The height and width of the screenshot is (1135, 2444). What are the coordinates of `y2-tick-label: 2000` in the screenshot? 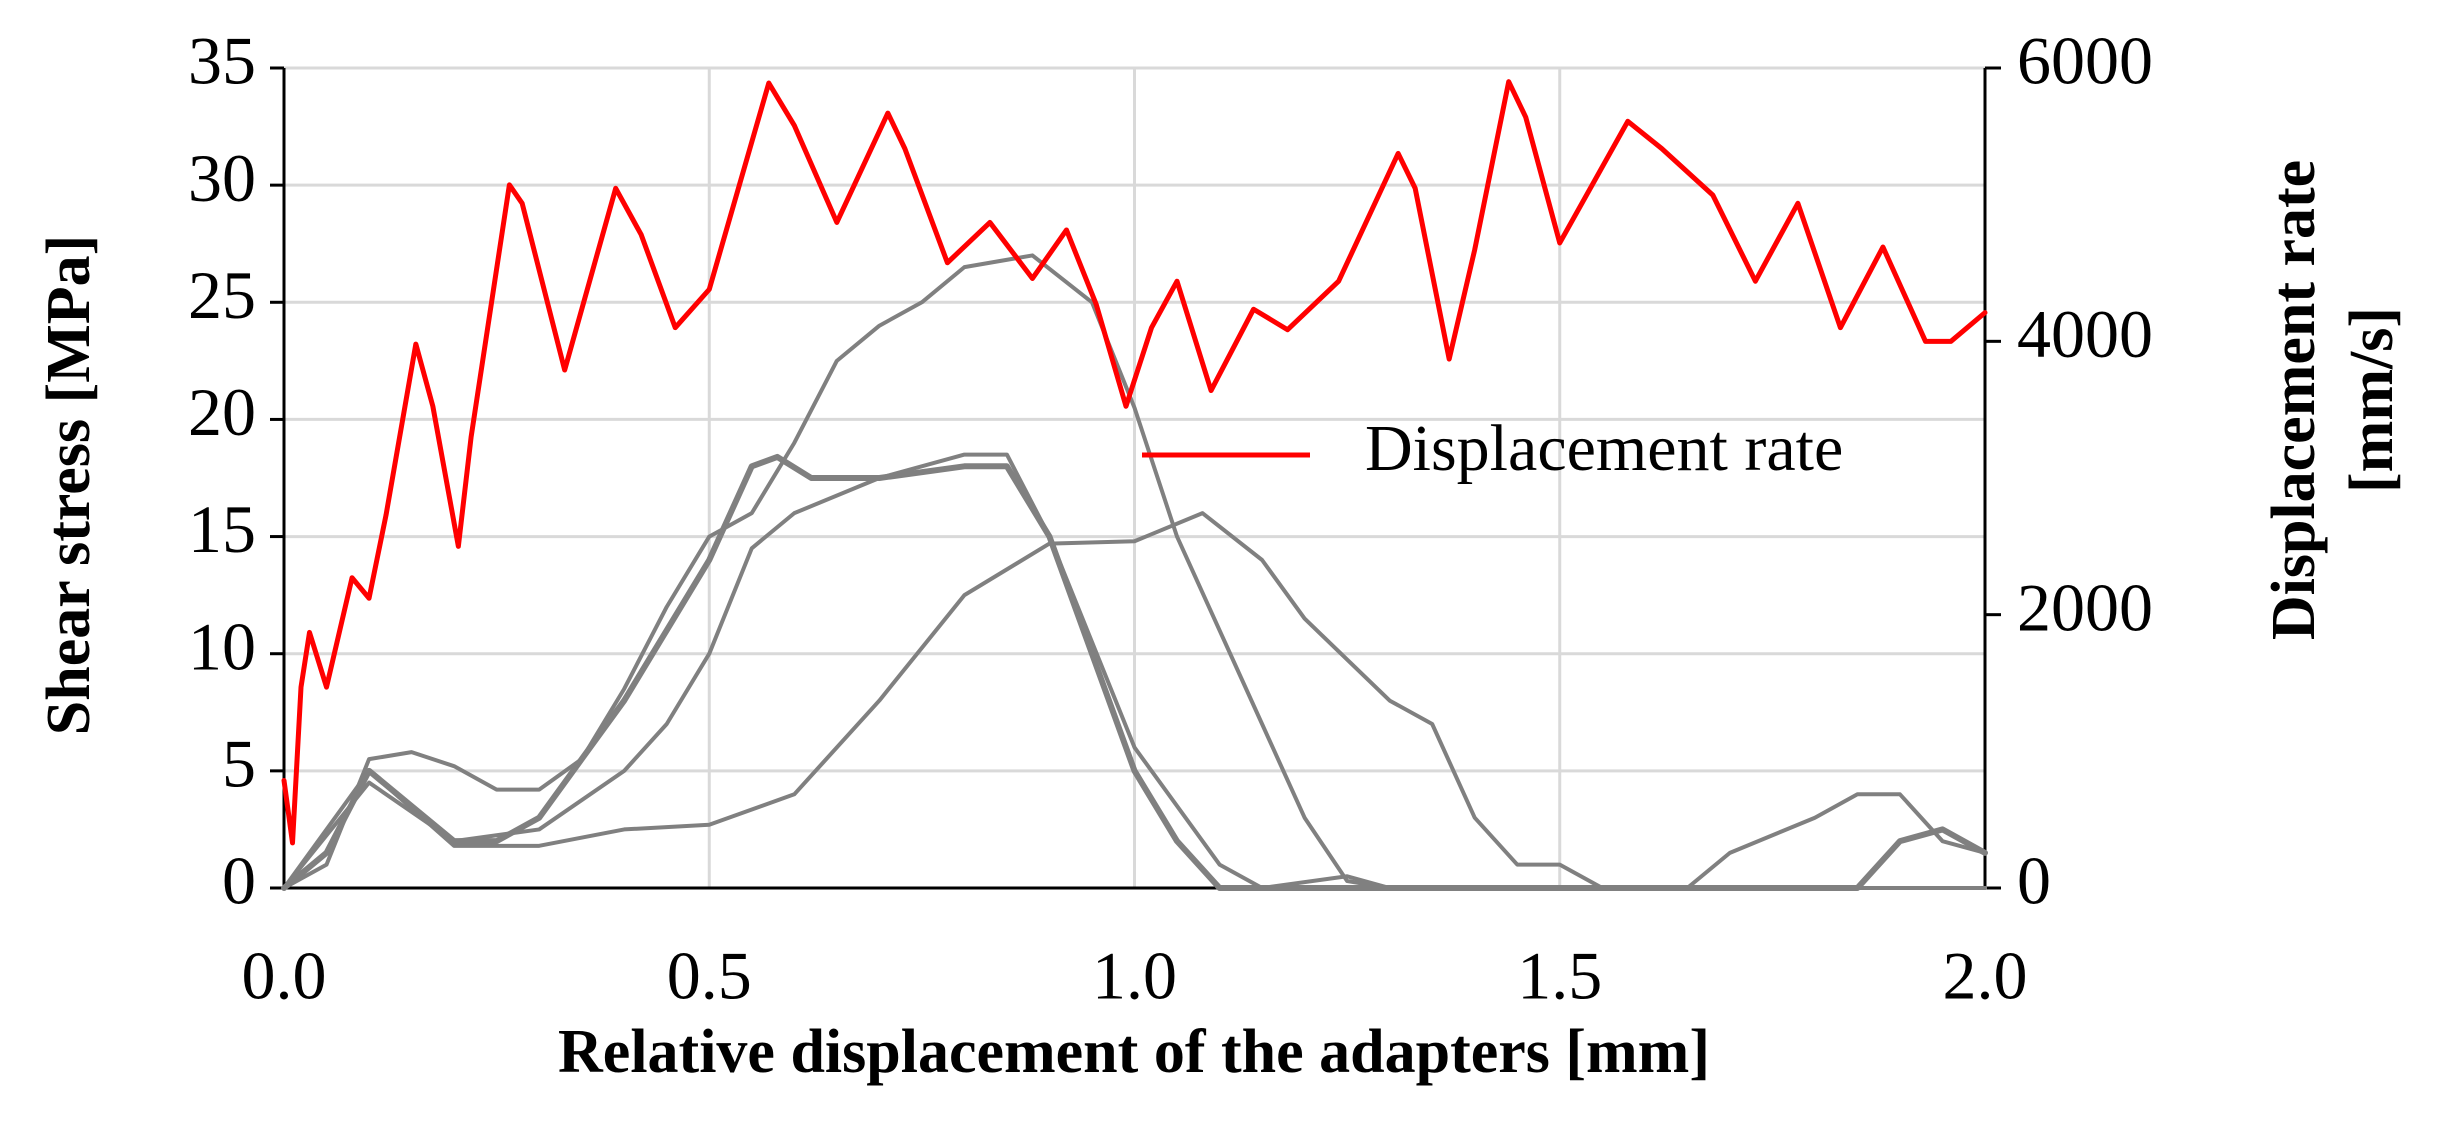 It's located at (2085, 607).